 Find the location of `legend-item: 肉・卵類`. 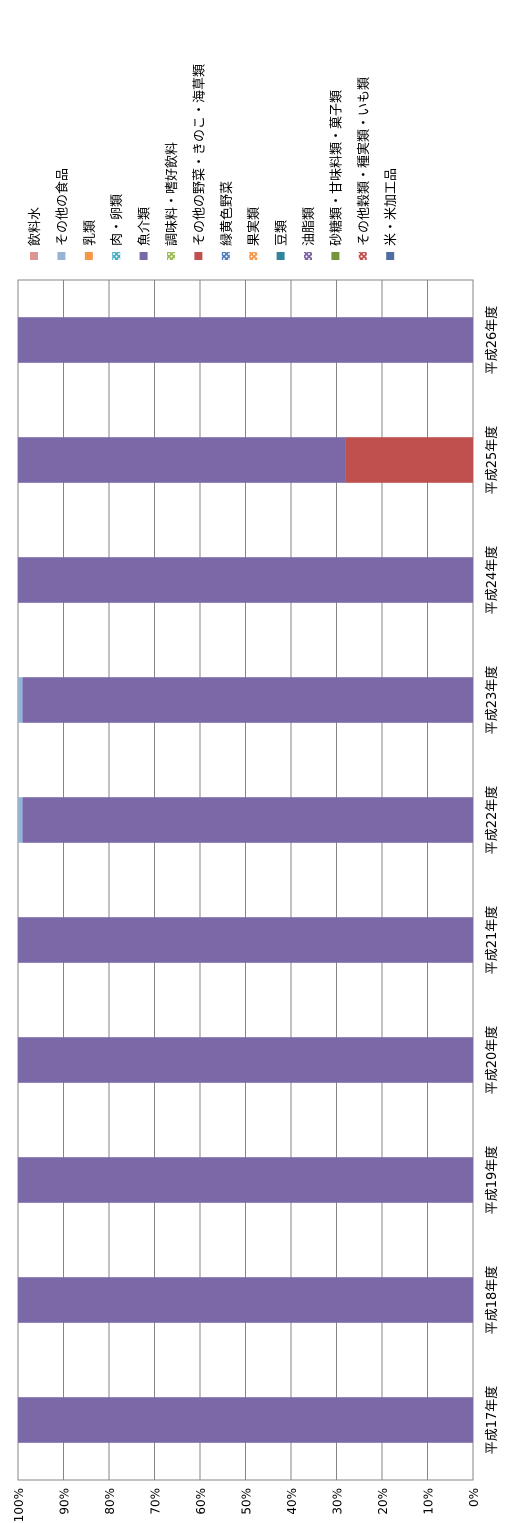

legend-item: 肉・卵類 is located at coordinates (117, 227).